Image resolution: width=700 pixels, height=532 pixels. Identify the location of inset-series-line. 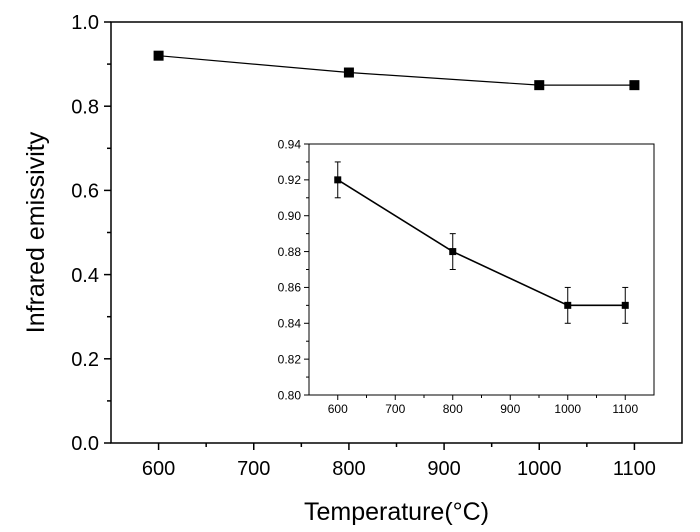
(481, 243).